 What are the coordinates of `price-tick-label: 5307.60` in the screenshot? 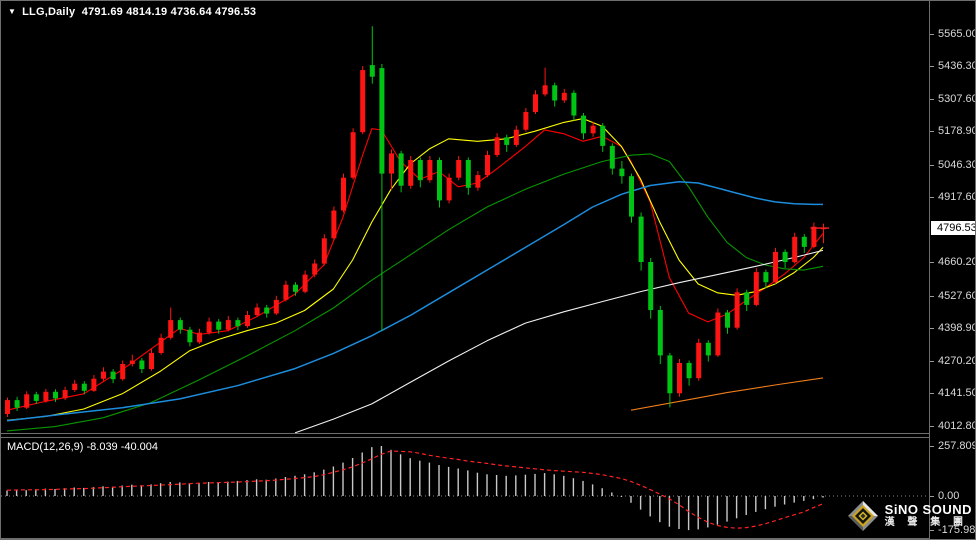 It's located at (957, 99).